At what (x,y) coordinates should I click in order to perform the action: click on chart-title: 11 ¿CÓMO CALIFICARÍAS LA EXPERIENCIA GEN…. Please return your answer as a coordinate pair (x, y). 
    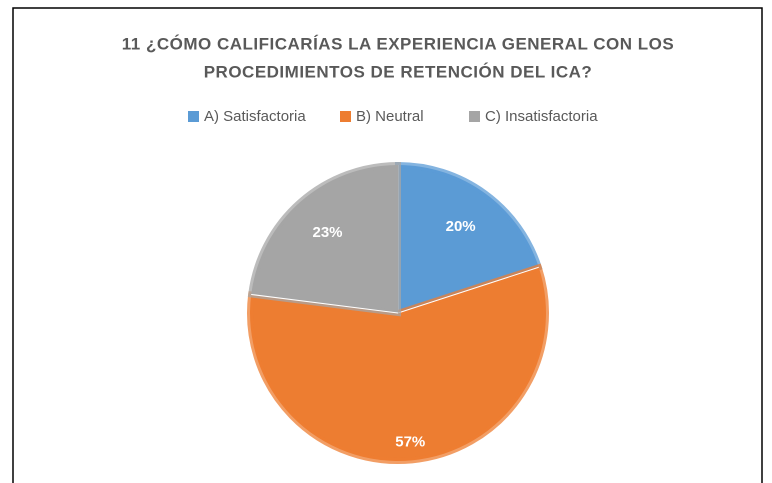
    Looking at the image, I should click on (398, 43).